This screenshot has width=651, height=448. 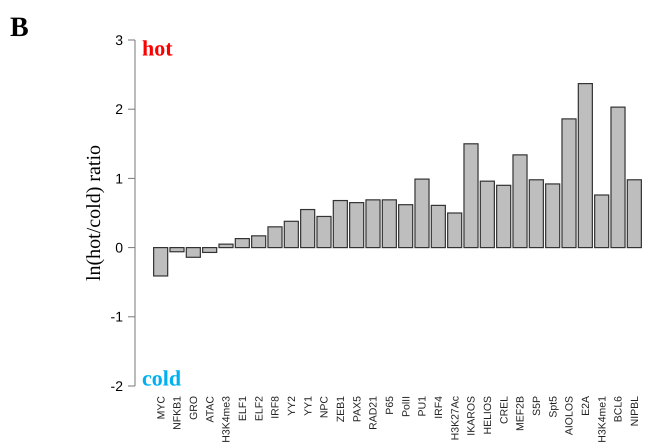 I want to click on x-tick-label: PAX5, so click(x=357, y=409).